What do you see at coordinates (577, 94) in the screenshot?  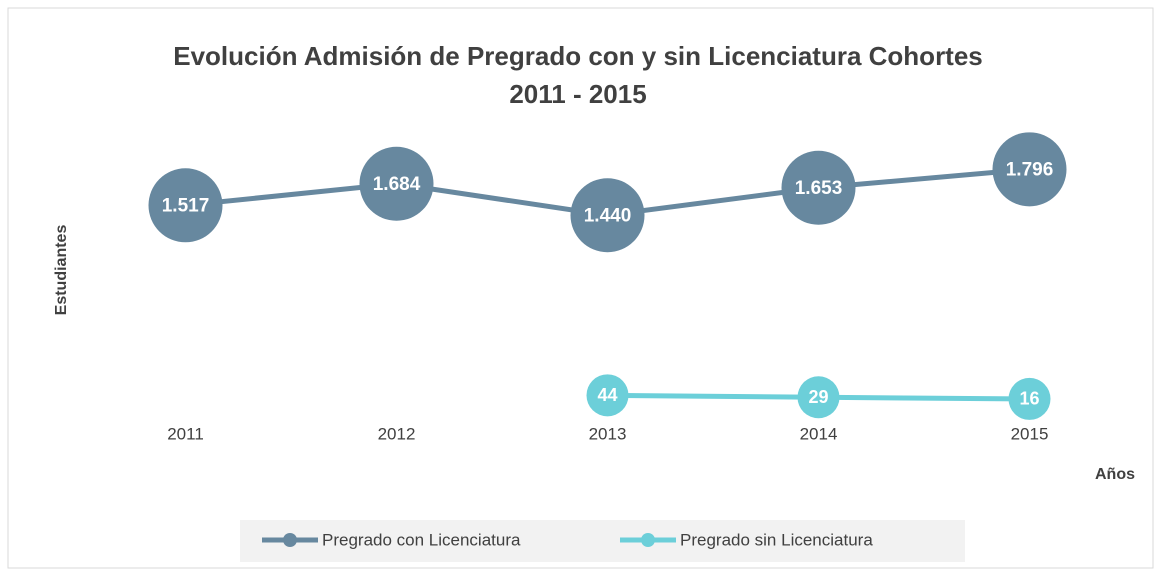 I see `chart-title: 2011 - 2015` at bounding box center [577, 94].